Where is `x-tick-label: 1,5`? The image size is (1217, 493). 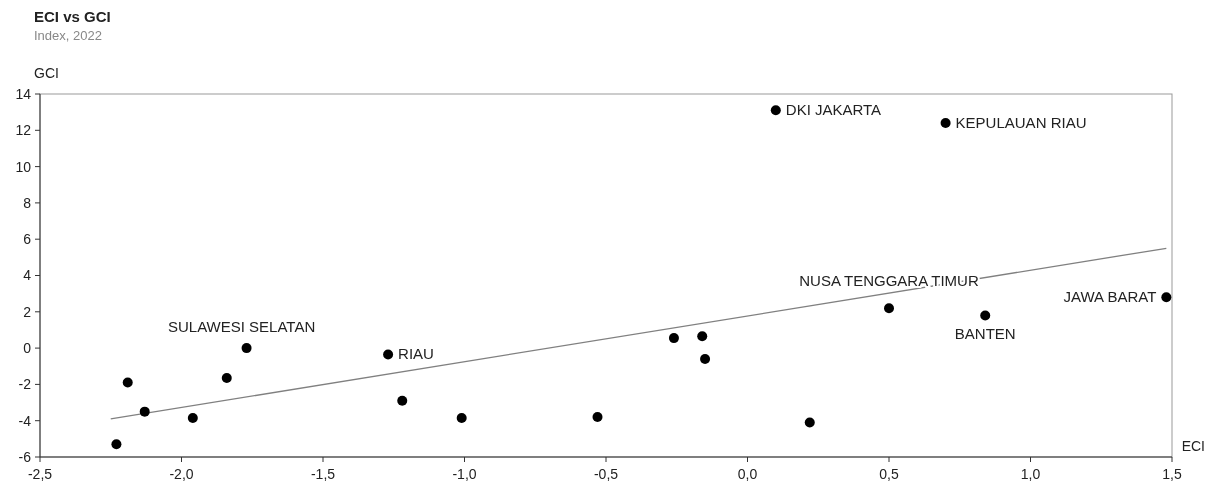
x-tick-label: 1,5 is located at coordinates (1172, 474).